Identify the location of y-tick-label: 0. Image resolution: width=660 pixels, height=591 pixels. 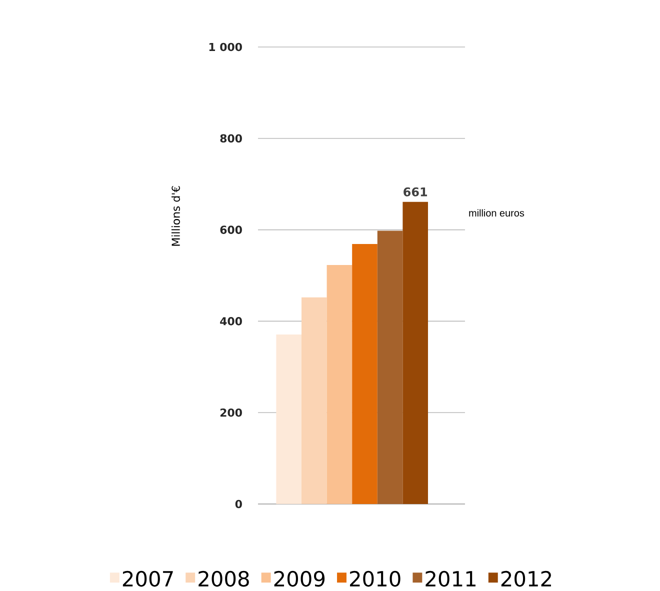
(238, 504).